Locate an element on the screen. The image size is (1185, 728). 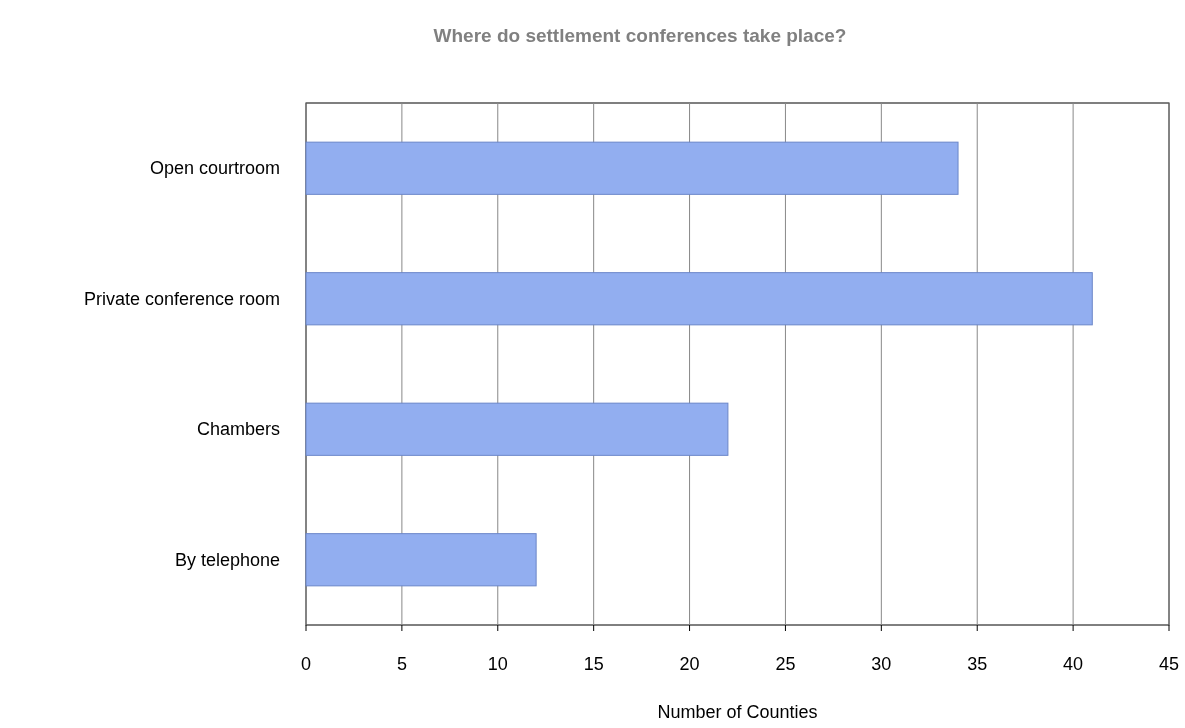
chart-title: Where do settlement conferences take place? is located at coordinates (640, 35).